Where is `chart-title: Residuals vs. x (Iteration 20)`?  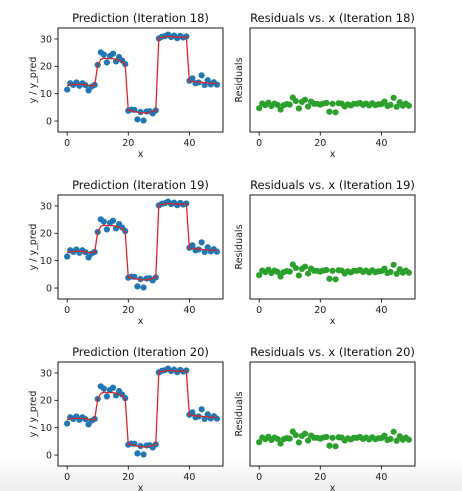
chart-title: Residuals vs. x (Iteration 20) is located at coordinates (332, 352).